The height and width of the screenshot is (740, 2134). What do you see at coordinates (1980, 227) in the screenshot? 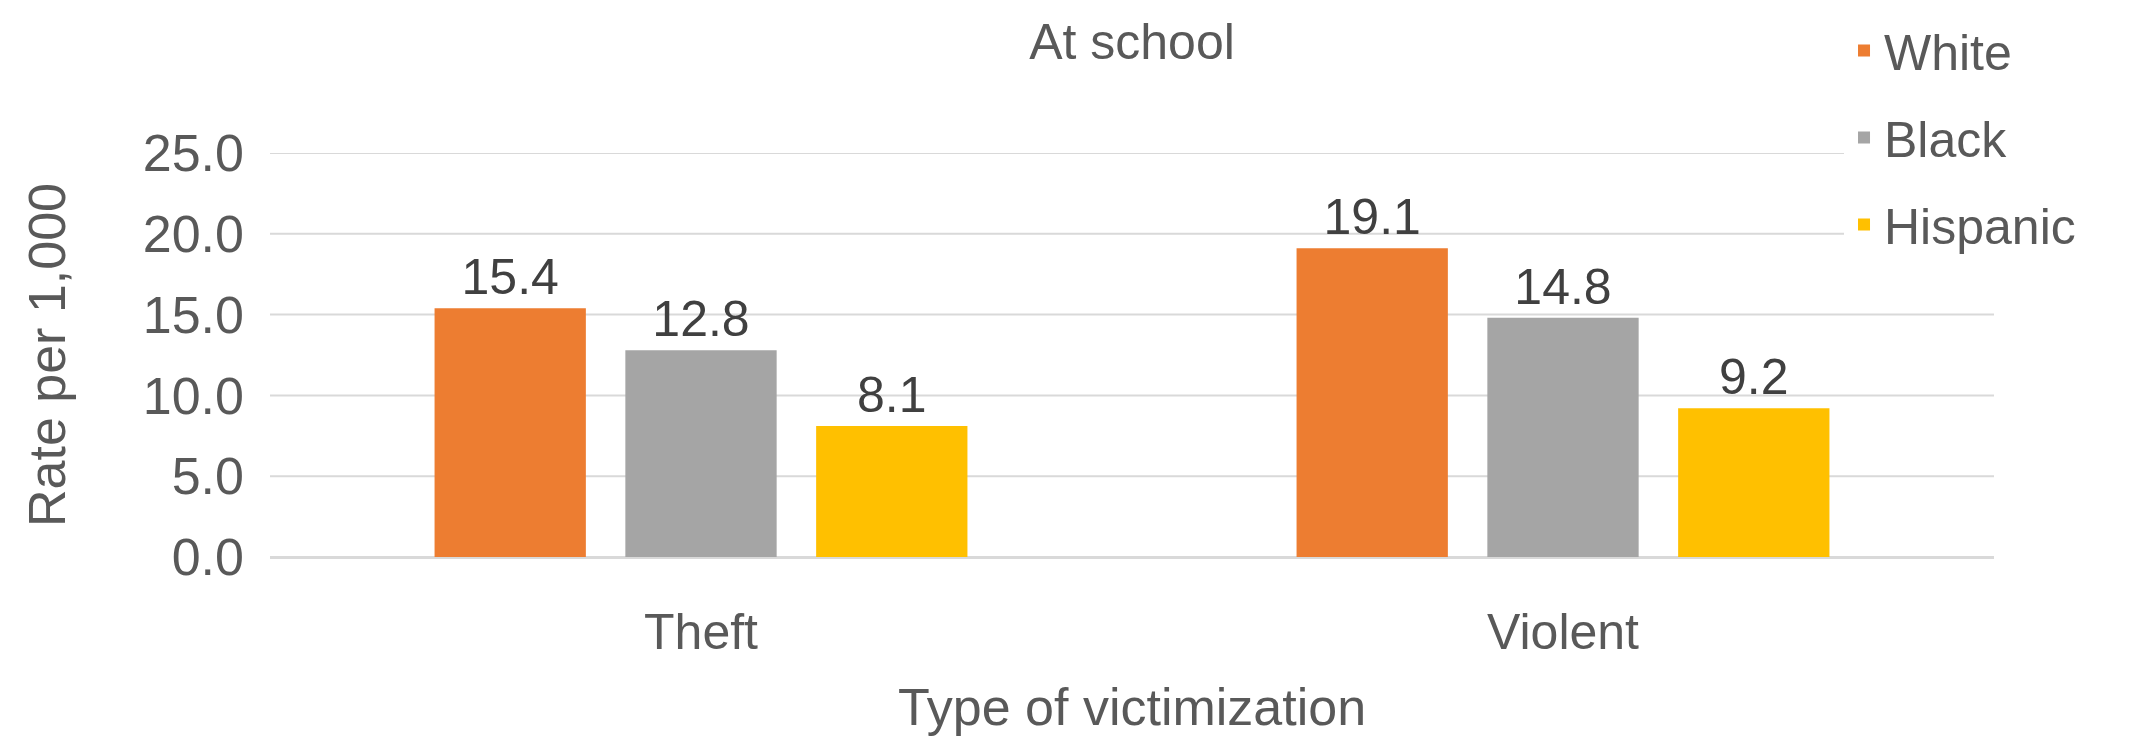
I see `legend-label: Hispanic` at bounding box center [1980, 227].